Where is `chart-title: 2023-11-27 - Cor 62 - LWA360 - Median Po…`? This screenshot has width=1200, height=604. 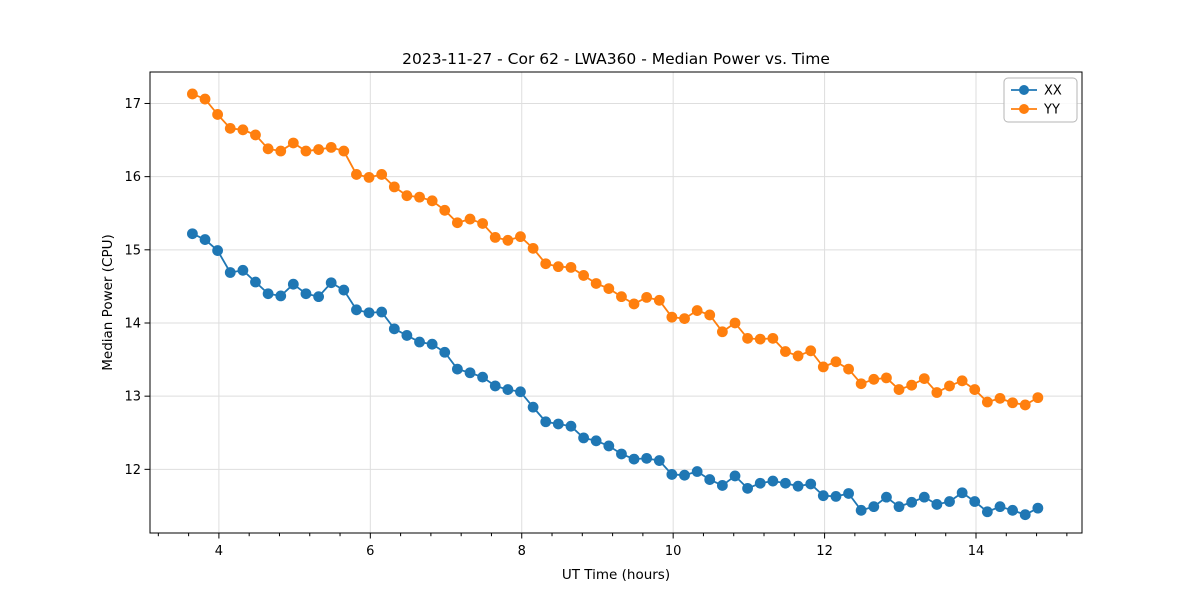
chart-title: 2023-11-27 - Cor 62 - LWA360 - Median Po… is located at coordinates (616, 59).